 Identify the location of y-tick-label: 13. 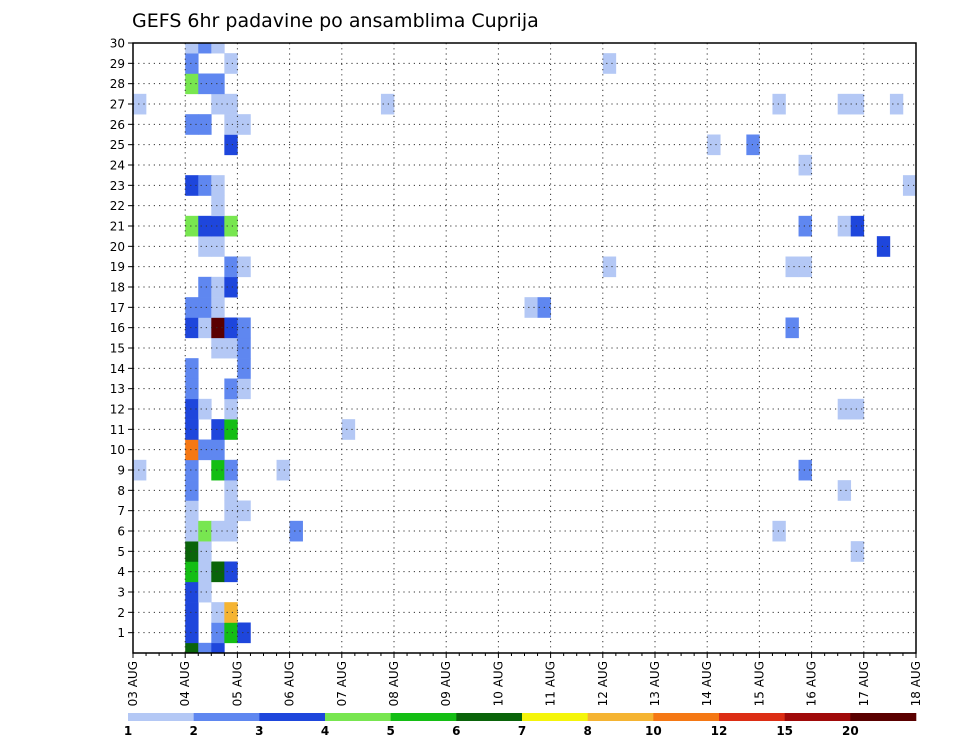
(117, 389).